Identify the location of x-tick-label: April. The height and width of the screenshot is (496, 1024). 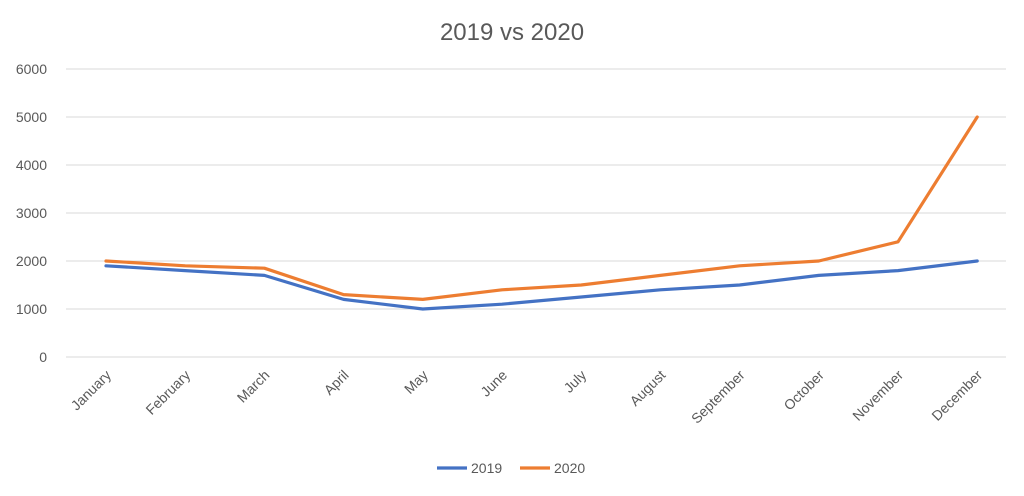
(336, 382).